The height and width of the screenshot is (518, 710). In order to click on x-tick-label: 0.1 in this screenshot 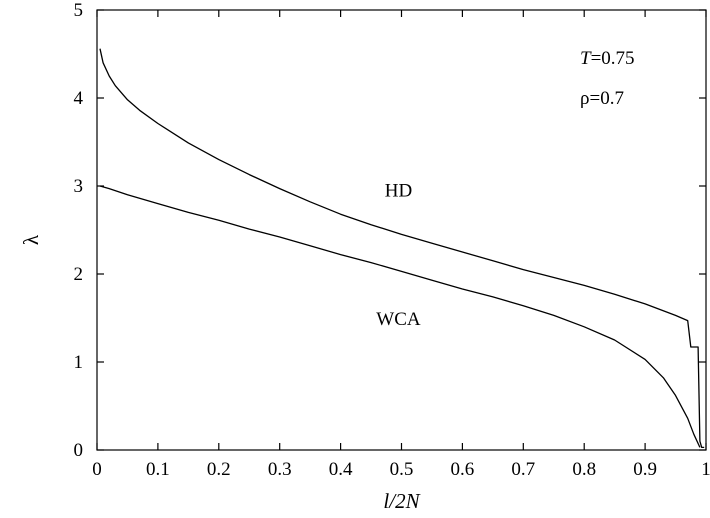, I will do `click(158, 469)`.